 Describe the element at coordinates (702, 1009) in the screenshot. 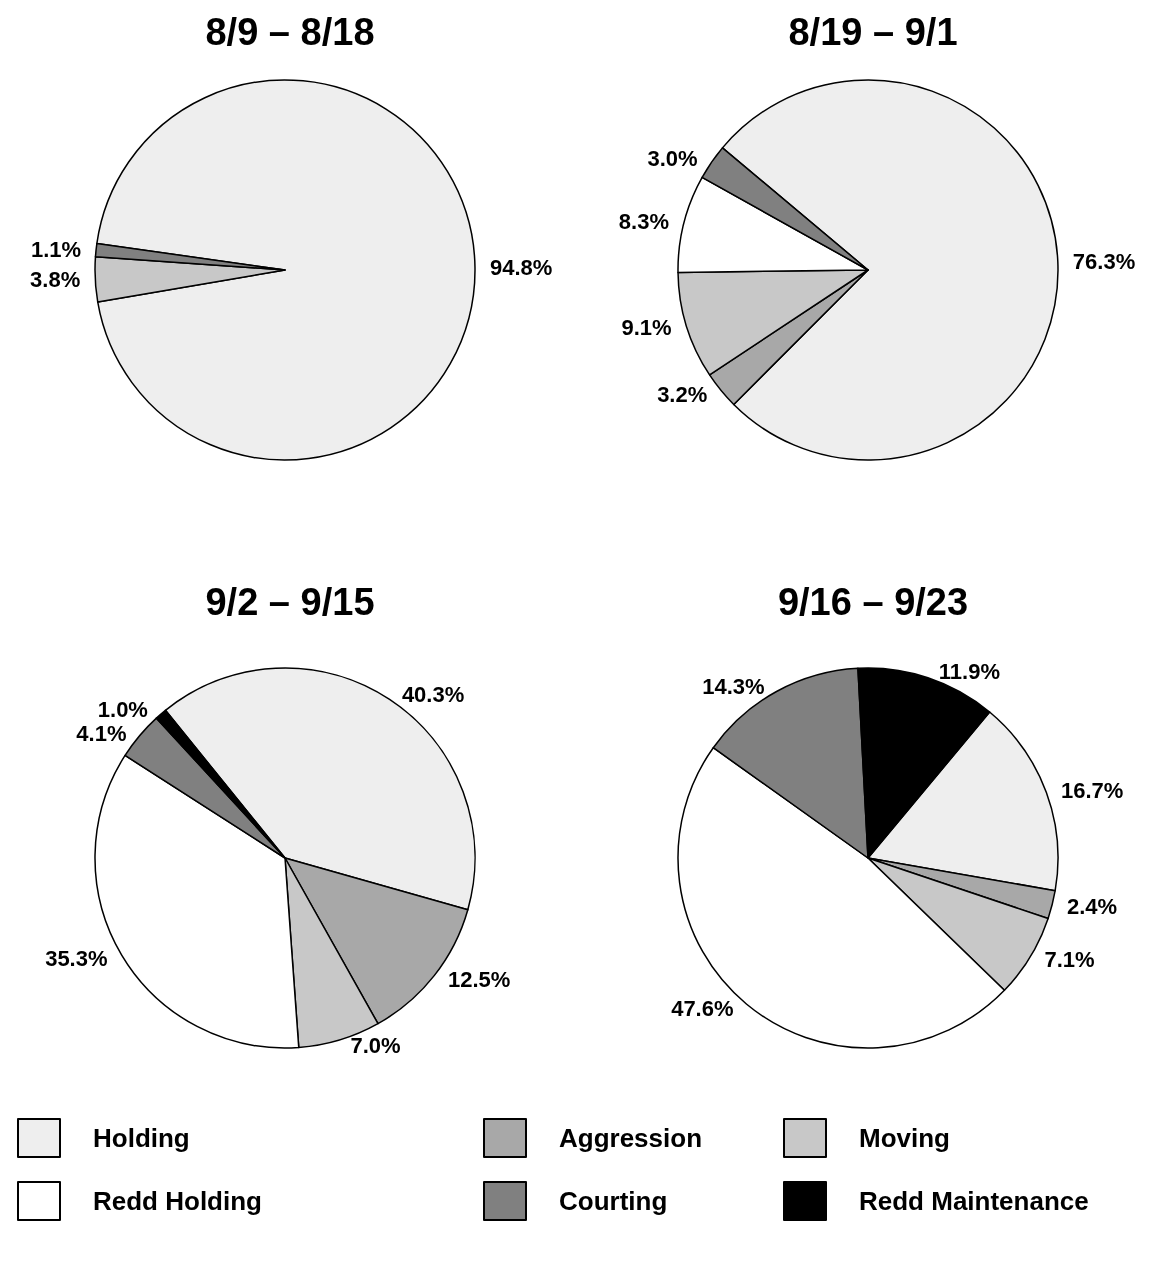

I see `data-label: 47.6%` at that location.